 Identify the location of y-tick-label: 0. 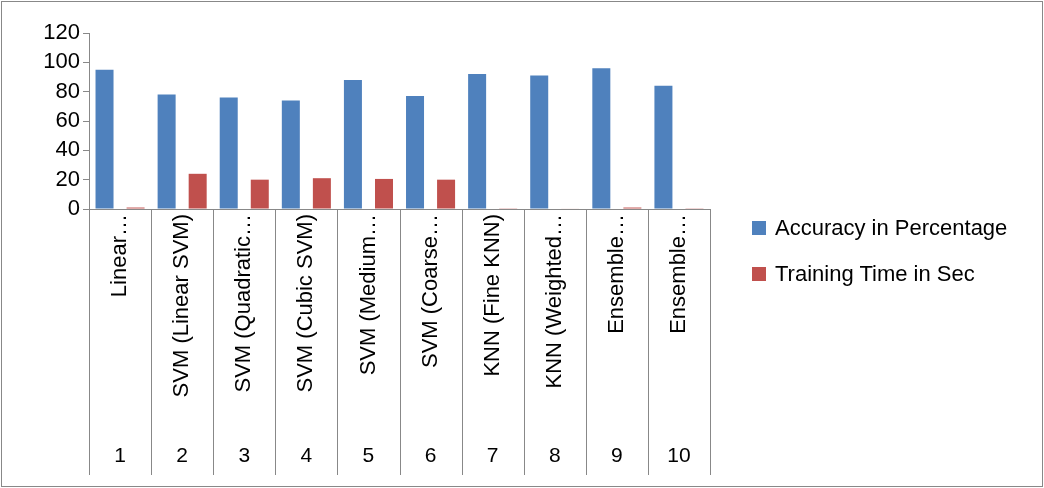
(73, 208).